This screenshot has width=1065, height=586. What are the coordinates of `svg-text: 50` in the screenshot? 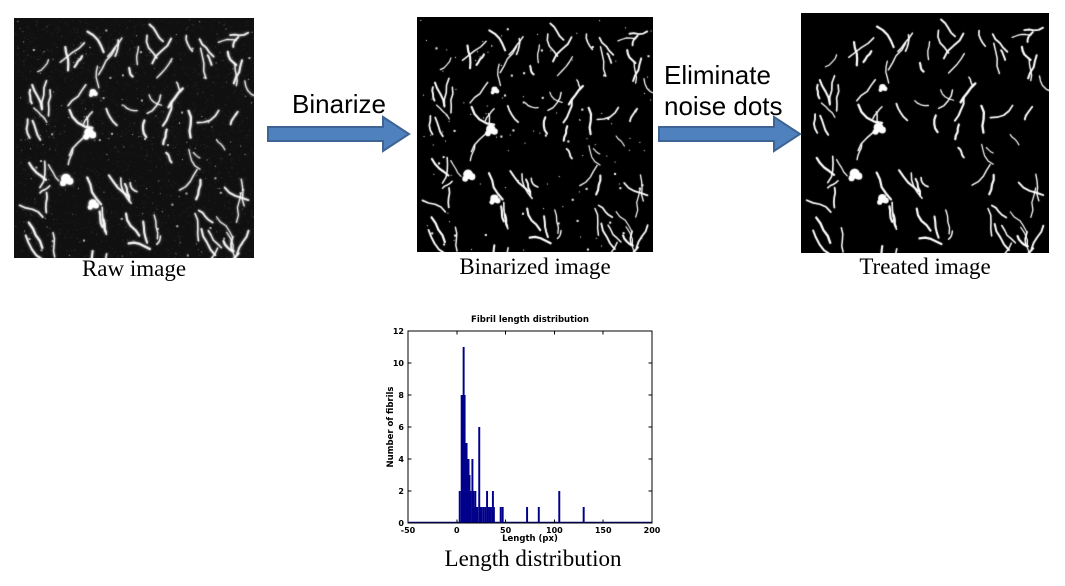 It's located at (506, 530).